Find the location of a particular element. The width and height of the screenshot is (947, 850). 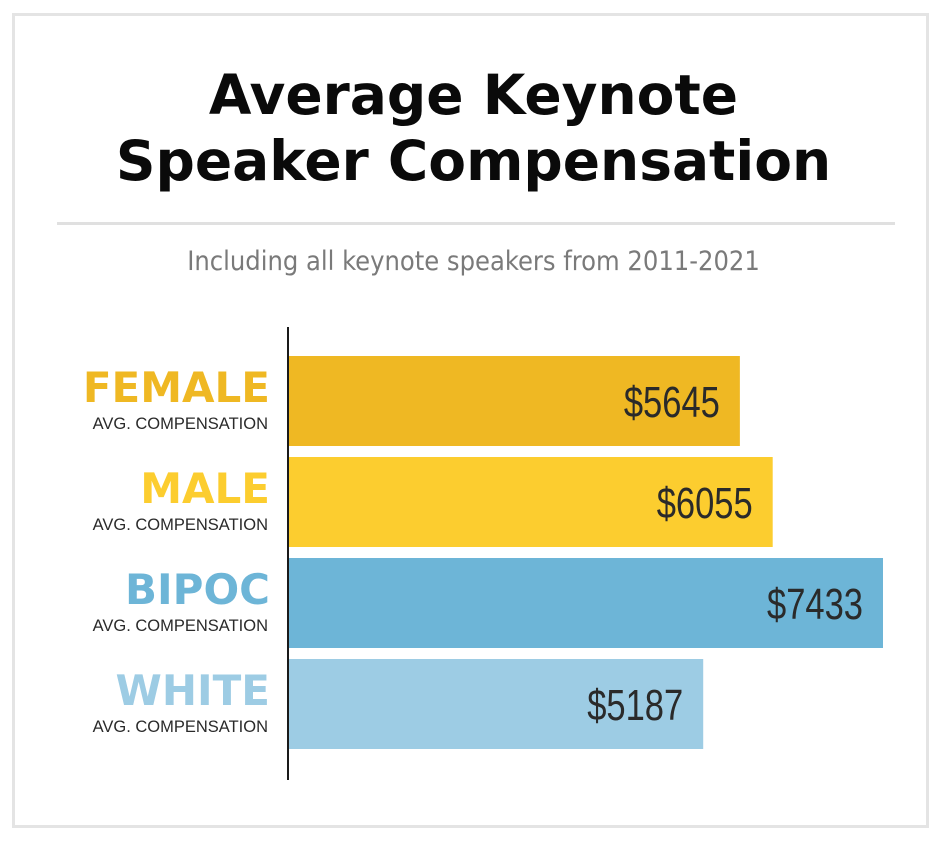

category-sublabel-female: AVG. COMPENSATION is located at coordinates (180, 424).